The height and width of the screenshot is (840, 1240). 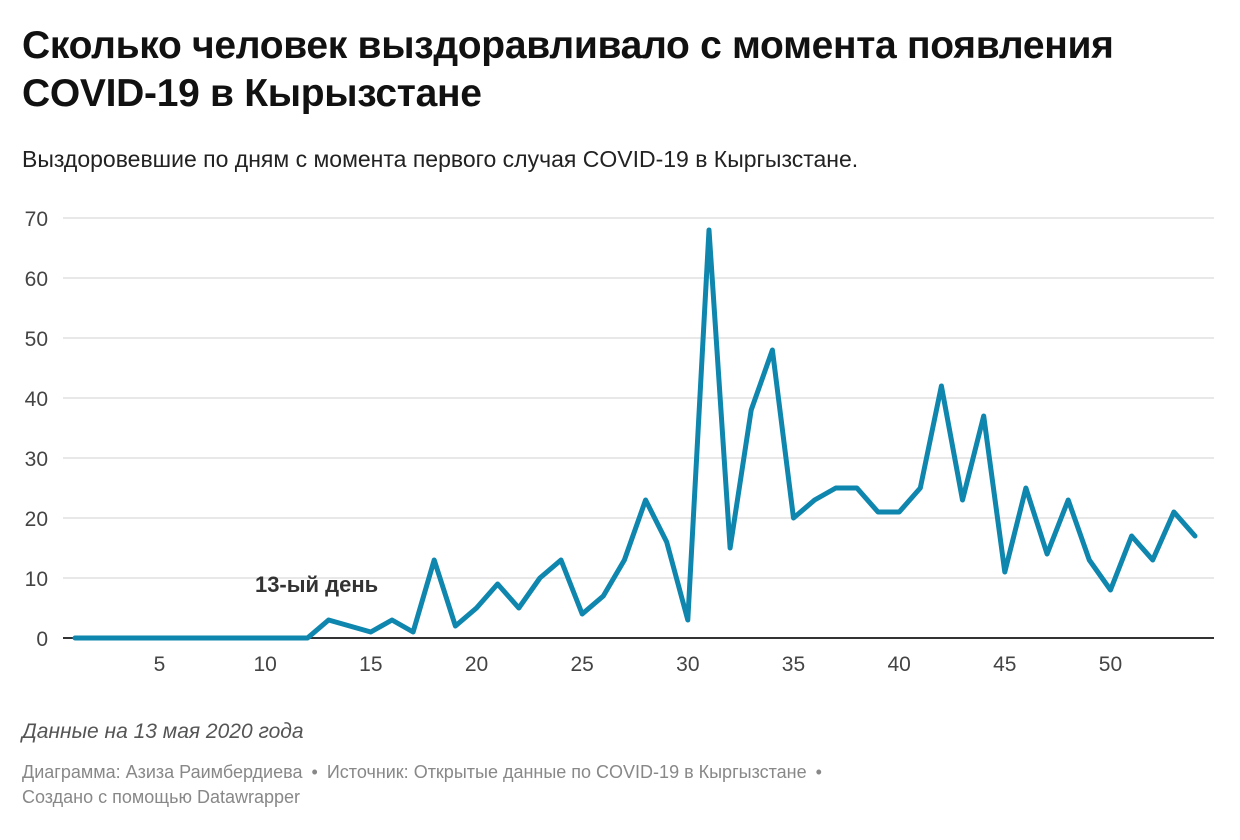 What do you see at coordinates (36, 399) in the screenshot?
I see `y-tick-label: 40` at bounding box center [36, 399].